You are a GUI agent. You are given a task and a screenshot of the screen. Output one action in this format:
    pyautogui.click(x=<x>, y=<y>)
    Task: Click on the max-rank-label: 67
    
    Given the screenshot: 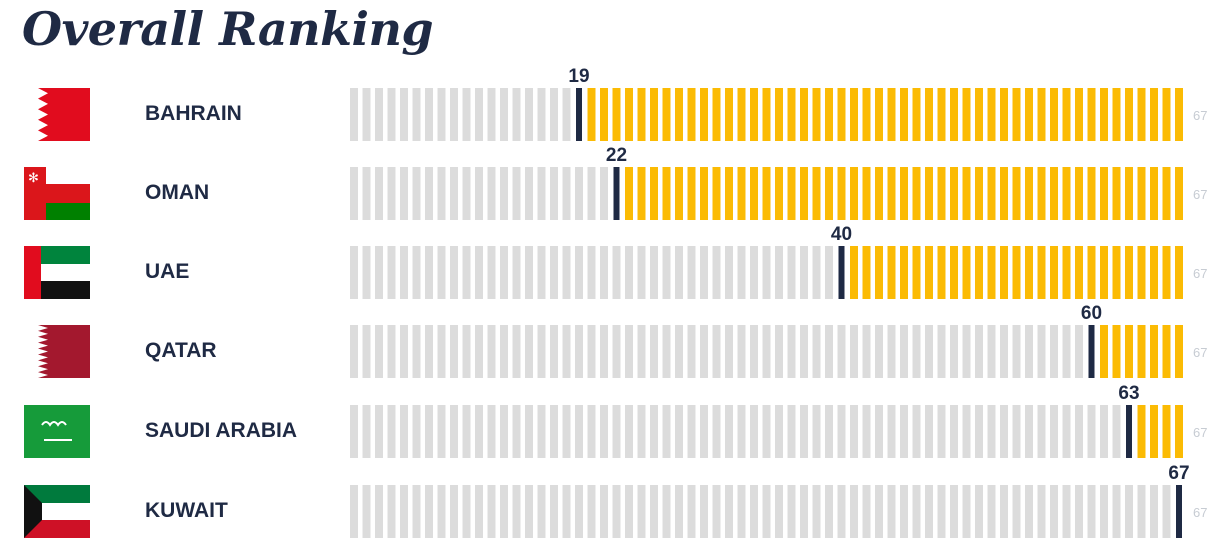 What is the action you would take?
    pyautogui.click(x=1200, y=432)
    